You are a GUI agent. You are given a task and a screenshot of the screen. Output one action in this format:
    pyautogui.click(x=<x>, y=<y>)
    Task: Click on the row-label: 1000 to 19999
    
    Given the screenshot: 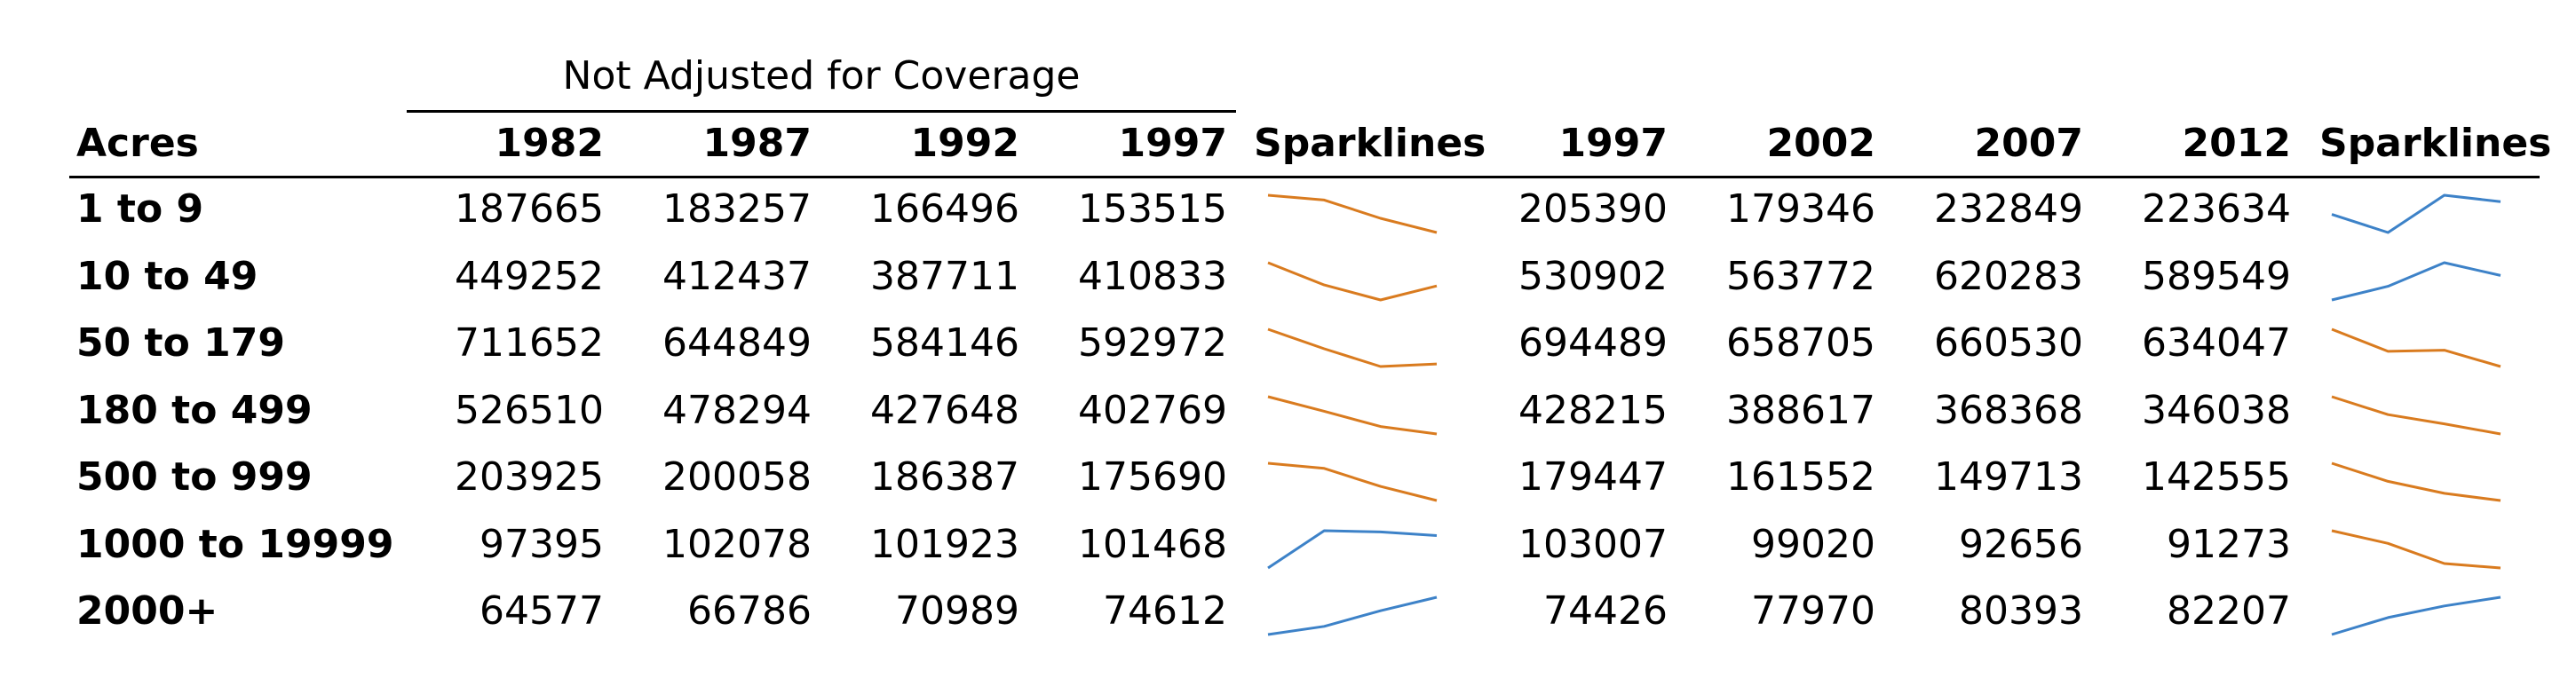 What is the action you would take?
    pyautogui.click(x=235, y=544)
    